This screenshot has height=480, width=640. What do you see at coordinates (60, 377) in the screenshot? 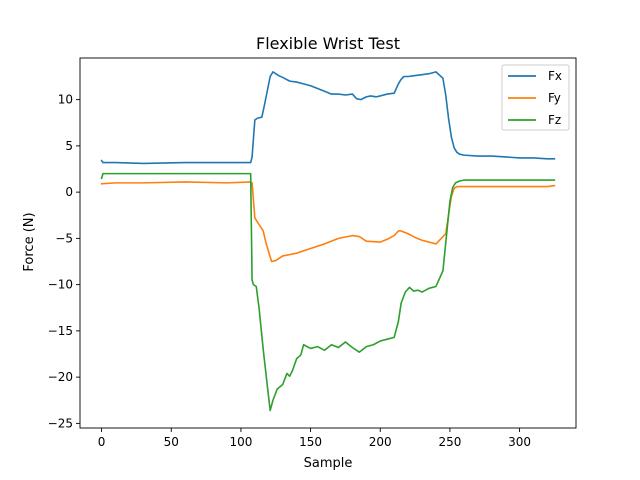
I see `y-tick-label: −20` at bounding box center [60, 377].